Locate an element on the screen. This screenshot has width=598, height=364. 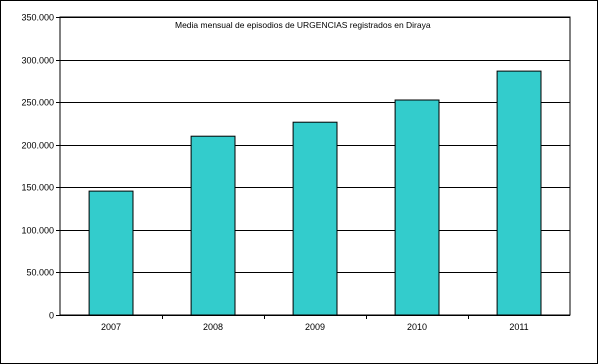
y-tick-label: 100.000 is located at coordinates (37, 231).